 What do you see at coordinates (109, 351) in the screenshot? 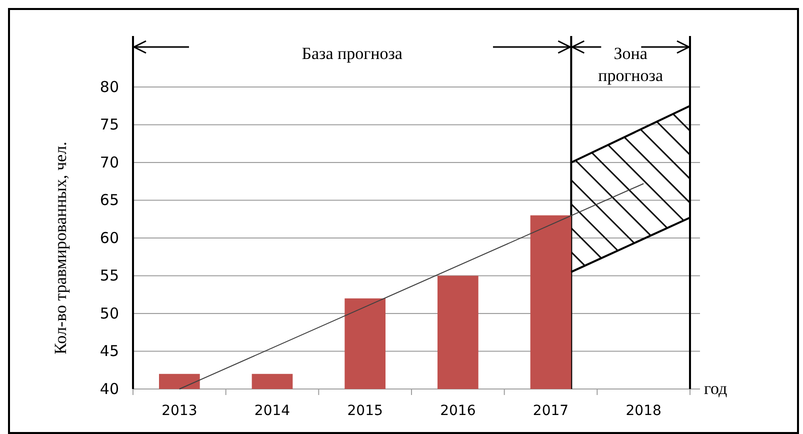
I see `y-tick-label: 45` at bounding box center [109, 351].